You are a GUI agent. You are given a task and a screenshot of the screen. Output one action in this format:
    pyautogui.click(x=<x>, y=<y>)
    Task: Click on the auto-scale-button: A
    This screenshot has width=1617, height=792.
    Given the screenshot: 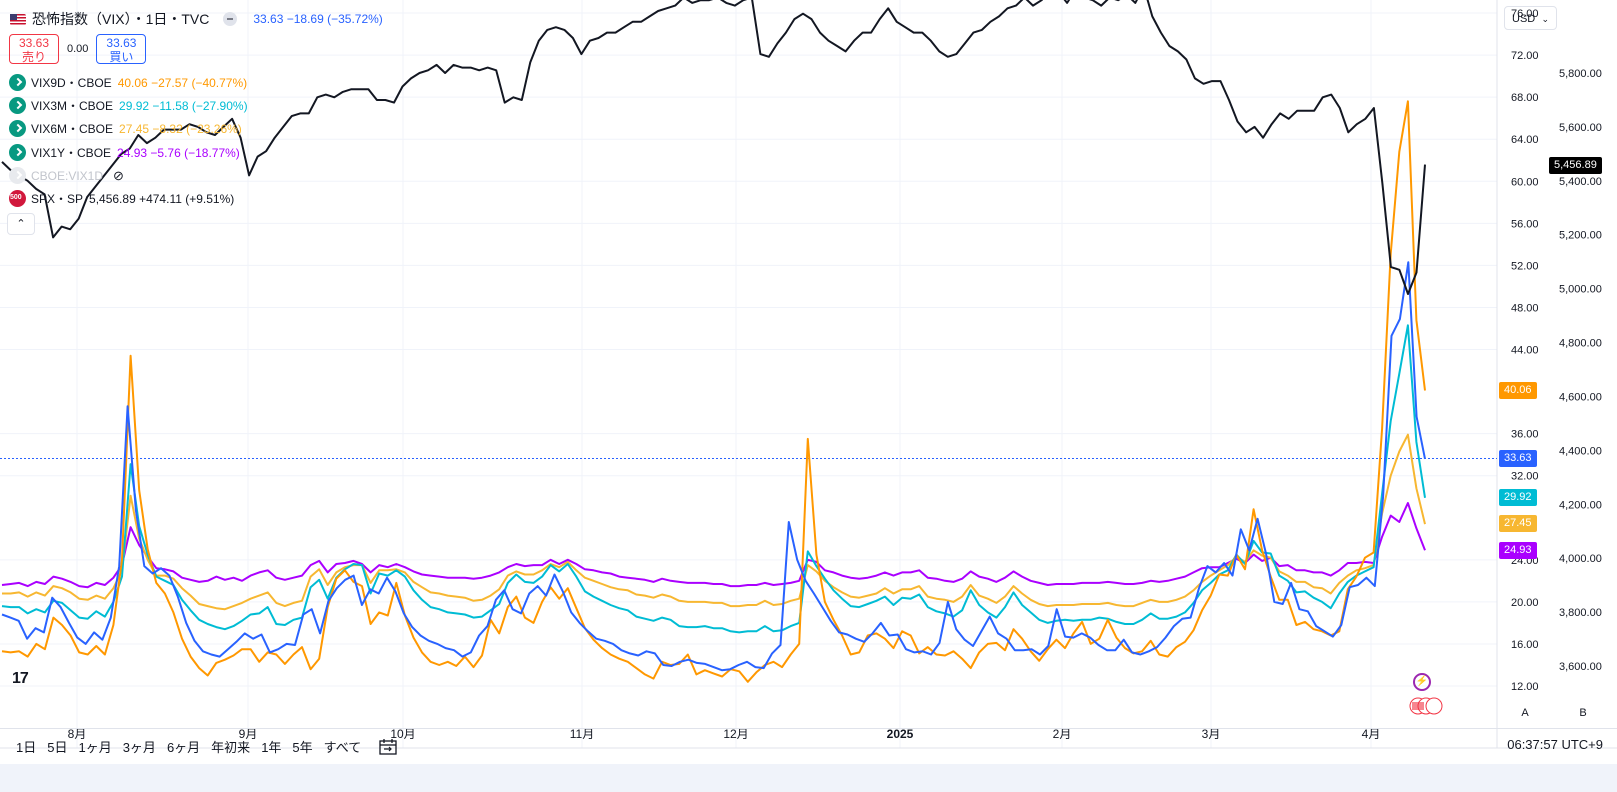 What is the action you would take?
    pyautogui.click(x=1525, y=713)
    